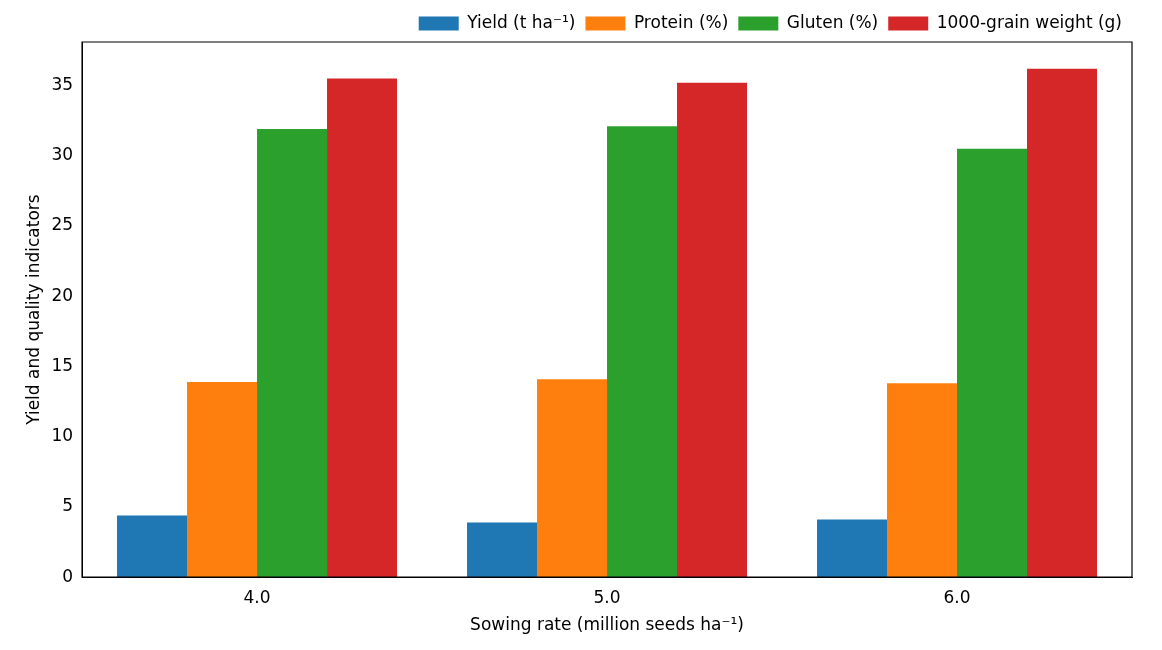  Describe the element at coordinates (32, 310) in the screenshot. I see `y-axis-title: Yield and quality indicators` at that location.